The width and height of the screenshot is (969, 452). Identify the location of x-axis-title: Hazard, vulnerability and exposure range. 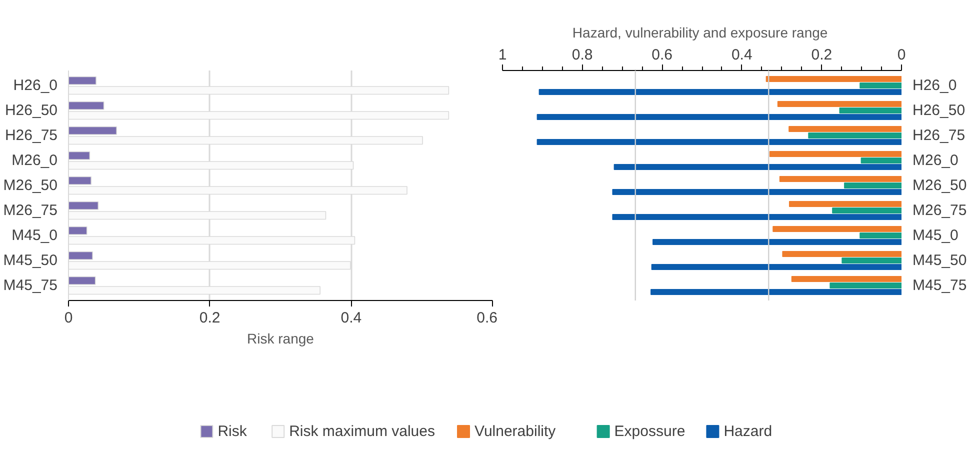
(700, 32).